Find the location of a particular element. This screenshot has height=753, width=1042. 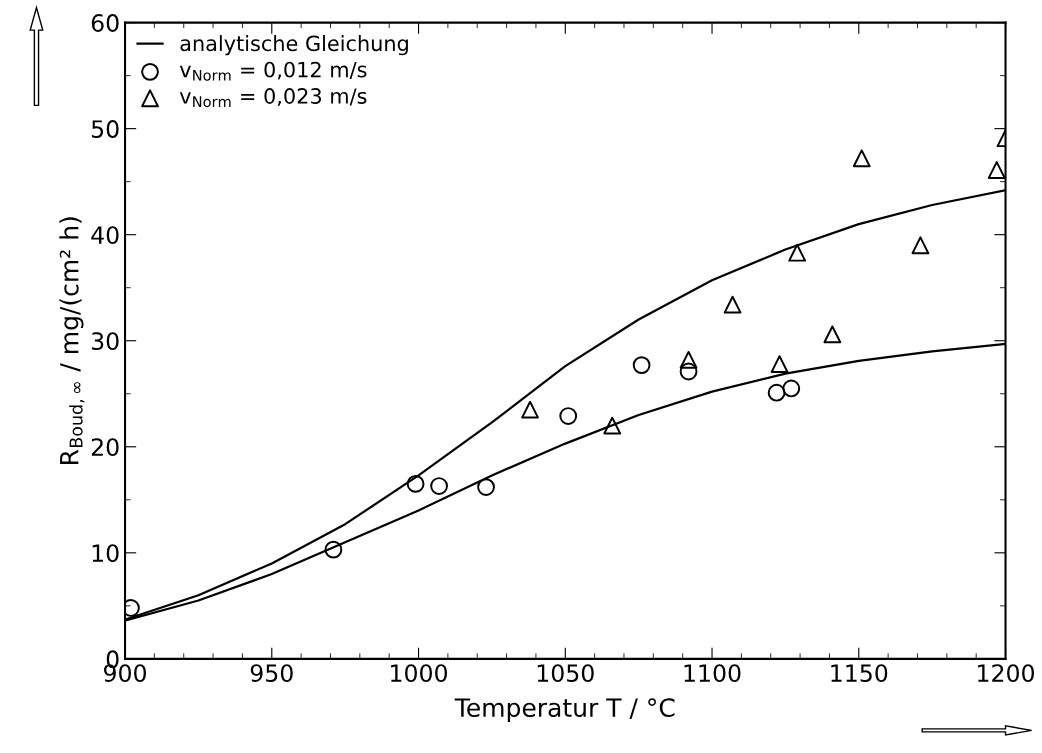

y-tick-label: 60 is located at coordinates (105, 23).